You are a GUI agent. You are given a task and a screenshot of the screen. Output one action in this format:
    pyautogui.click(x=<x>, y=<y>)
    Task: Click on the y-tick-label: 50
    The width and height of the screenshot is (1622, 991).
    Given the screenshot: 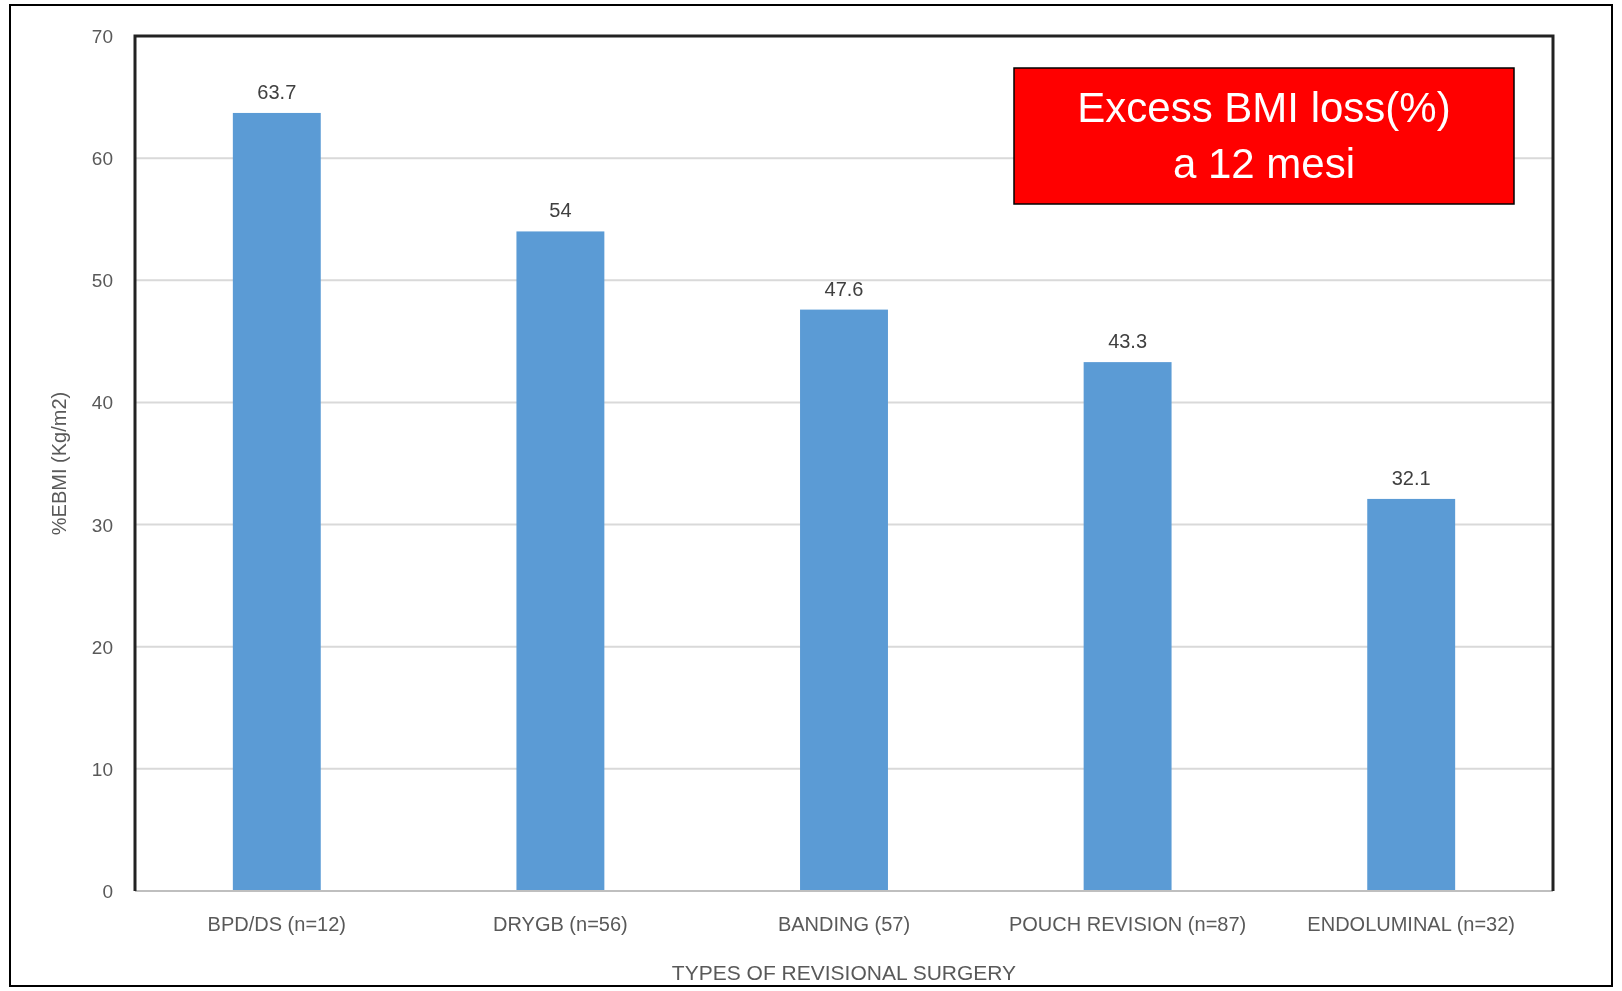 What is the action you would take?
    pyautogui.click(x=102, y=281)
    